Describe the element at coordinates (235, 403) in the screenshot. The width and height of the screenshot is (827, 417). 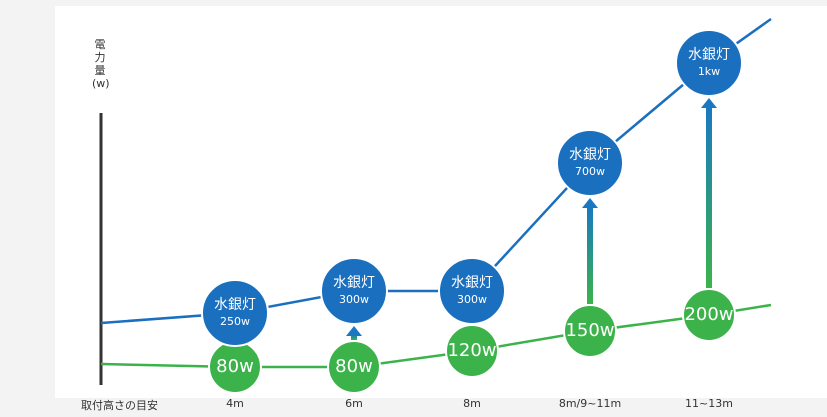
I see `x-tick-4m: 4m` at that location.